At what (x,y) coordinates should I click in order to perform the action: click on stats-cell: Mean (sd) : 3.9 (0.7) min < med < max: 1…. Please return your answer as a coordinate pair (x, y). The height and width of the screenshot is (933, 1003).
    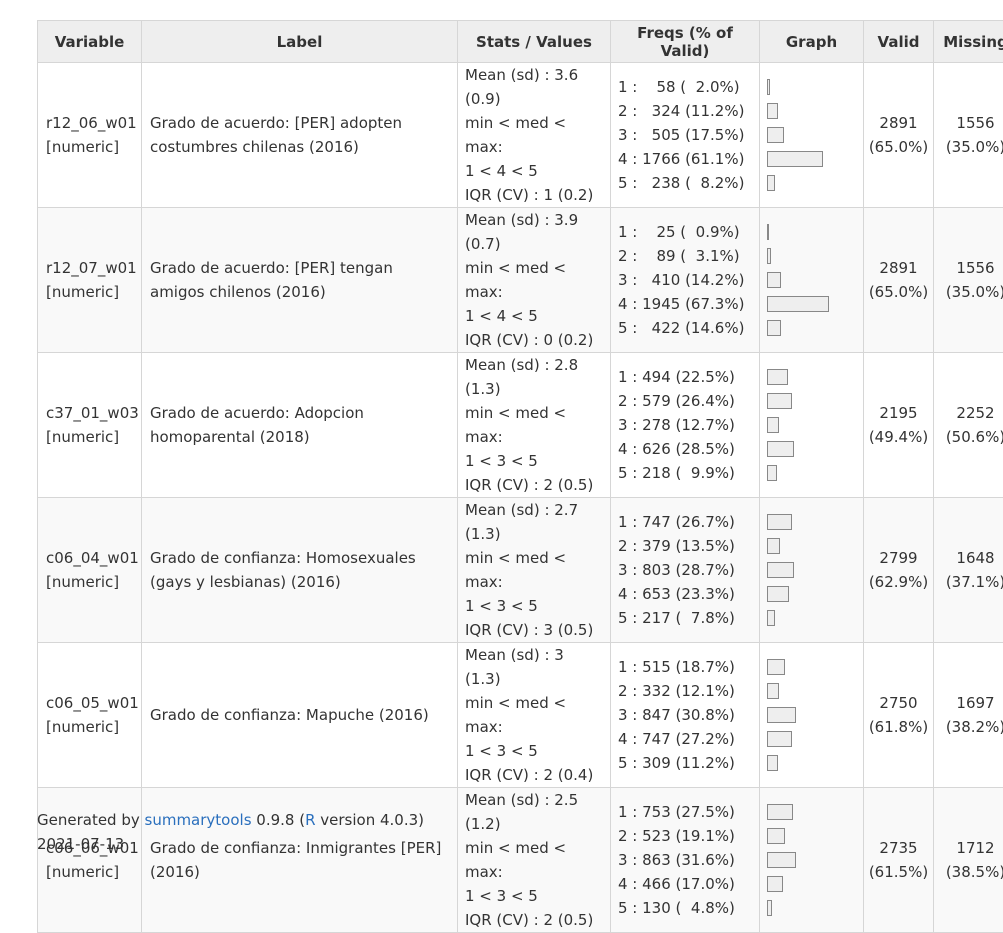
    Looking at the image, I should click on (534, 280).